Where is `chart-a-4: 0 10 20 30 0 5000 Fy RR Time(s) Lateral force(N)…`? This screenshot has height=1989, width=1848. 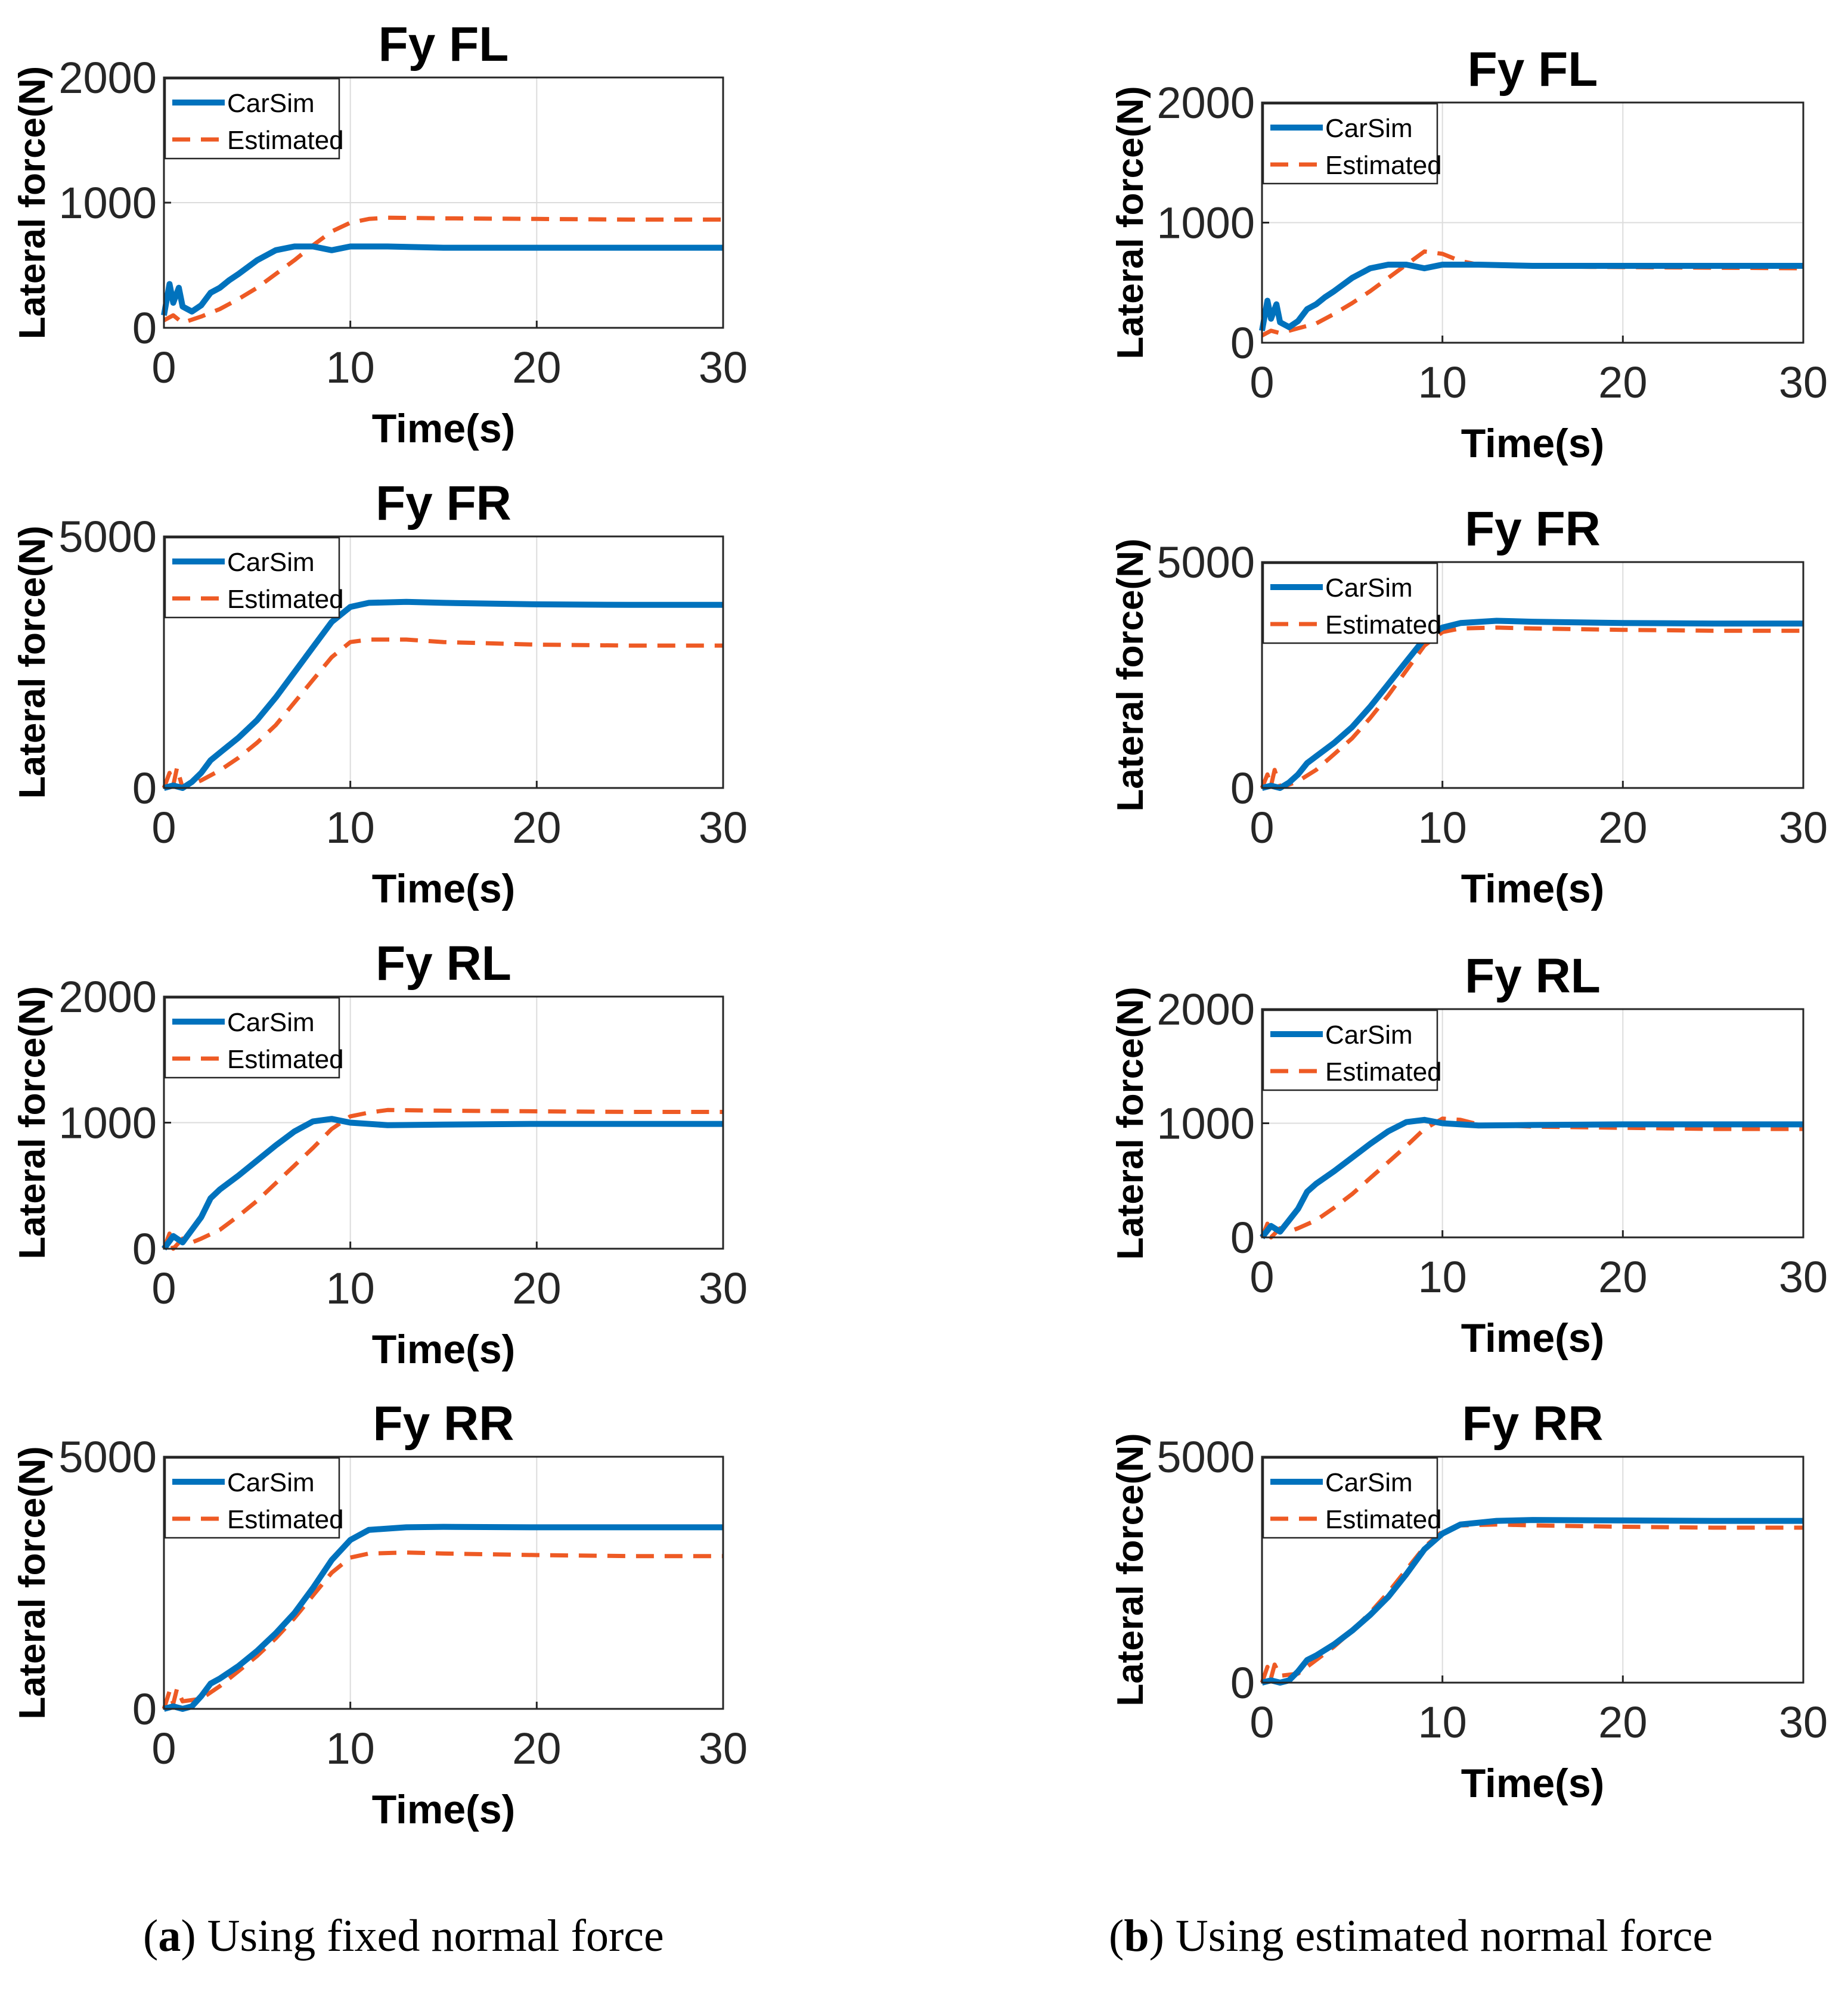 chart-a-4: 0 10 20 30 0 5000 Fy RR Time(s) Lateral force(N)… is located at coordinates (380, 1614).